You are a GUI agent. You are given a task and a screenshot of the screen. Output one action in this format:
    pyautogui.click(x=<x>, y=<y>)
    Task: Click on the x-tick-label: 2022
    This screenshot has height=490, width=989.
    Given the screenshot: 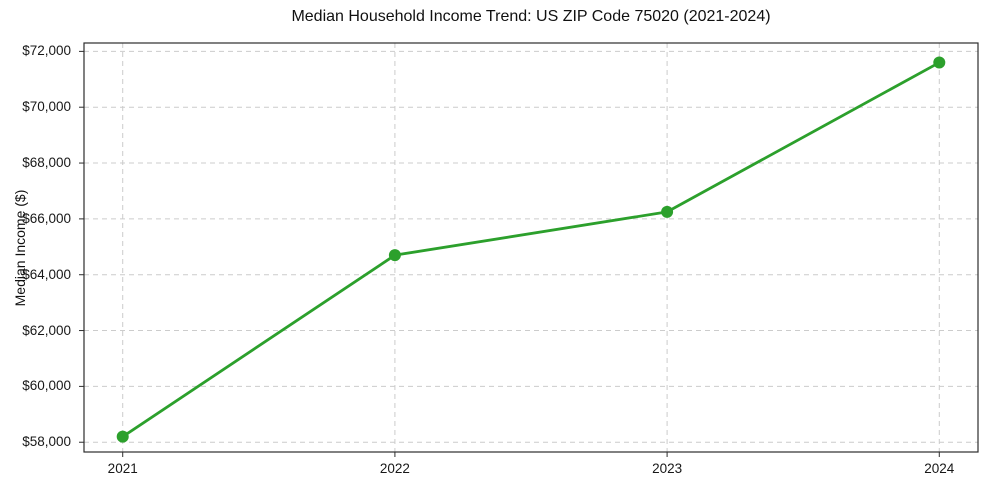 What is the action you would take?
    pyautogui.click(x=394, y=468)
    